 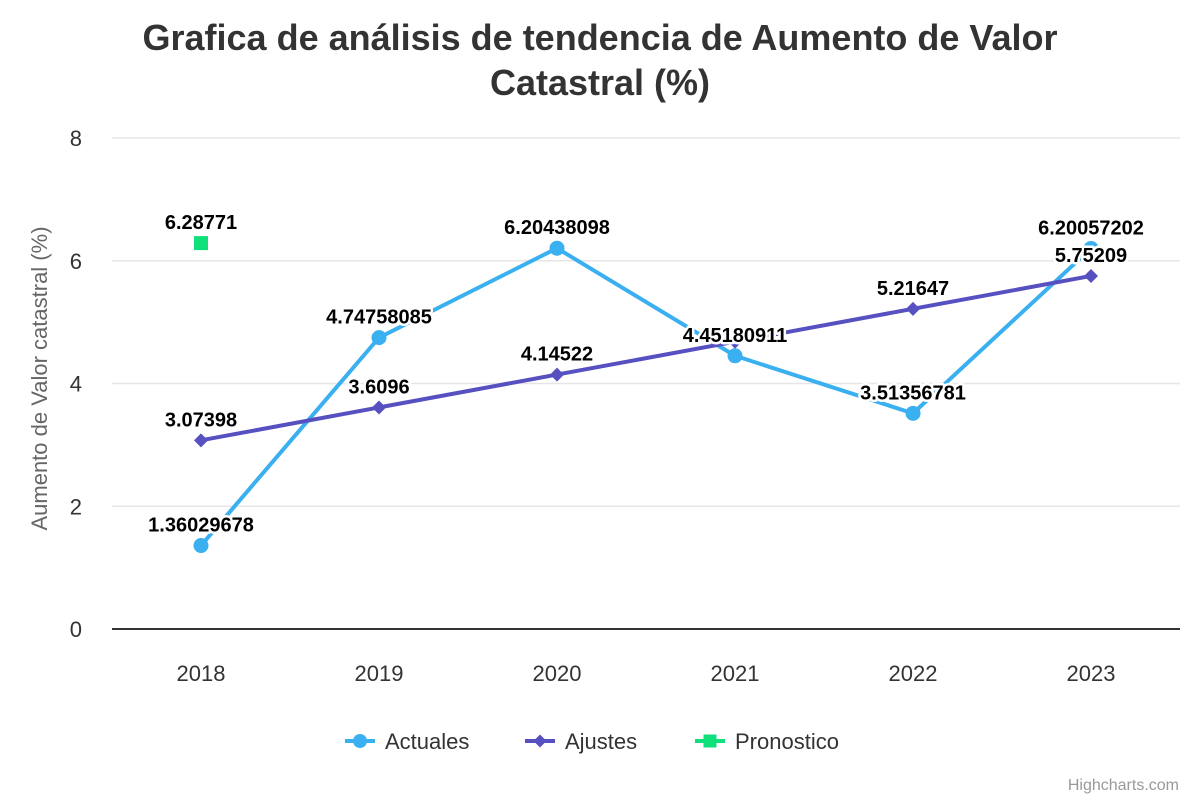 I want to click on pronostico-data-label: 6.28771, so click(x=201, y=223).